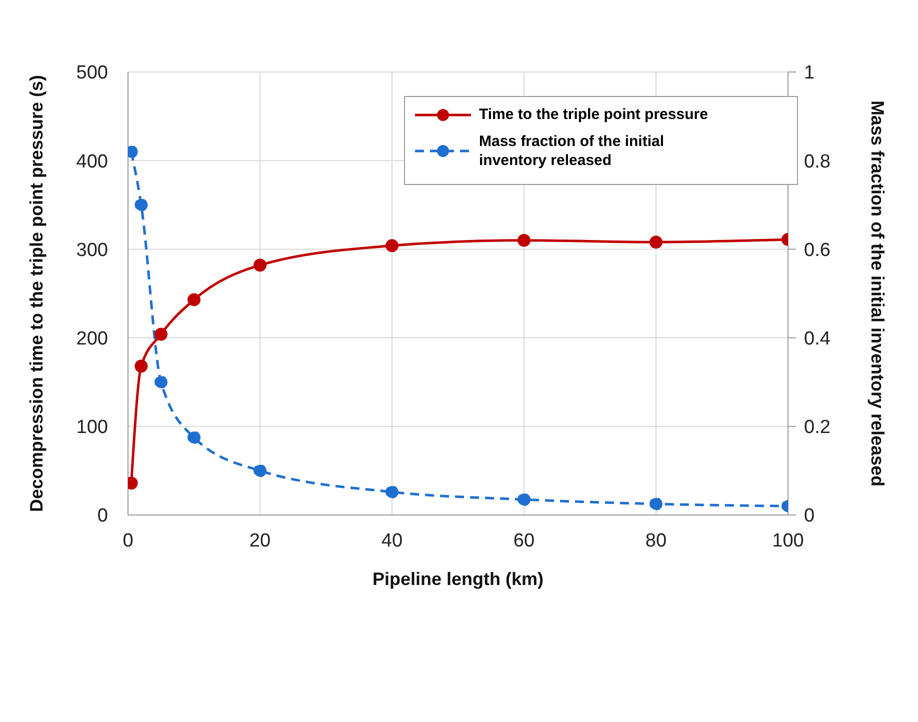 This screenshot has width=918, height=722. I want to click on y-tick-label: 500, so click(92, 73).